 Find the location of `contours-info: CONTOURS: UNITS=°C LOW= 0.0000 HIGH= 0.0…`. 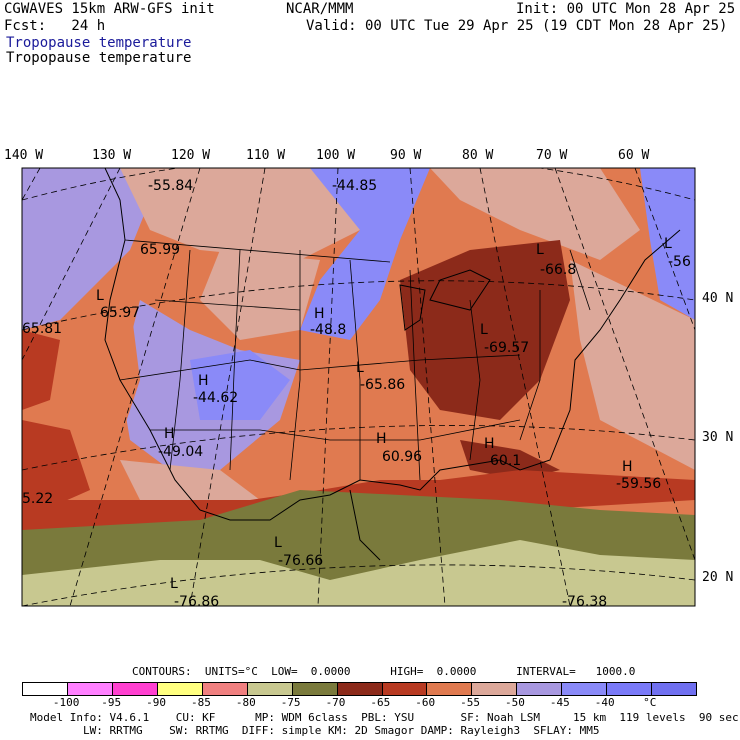

contours-info: CONTOURS: UNITS=°C LOW= 0.0000 HIGH= 0.0… is located at coordinates (384, 671).